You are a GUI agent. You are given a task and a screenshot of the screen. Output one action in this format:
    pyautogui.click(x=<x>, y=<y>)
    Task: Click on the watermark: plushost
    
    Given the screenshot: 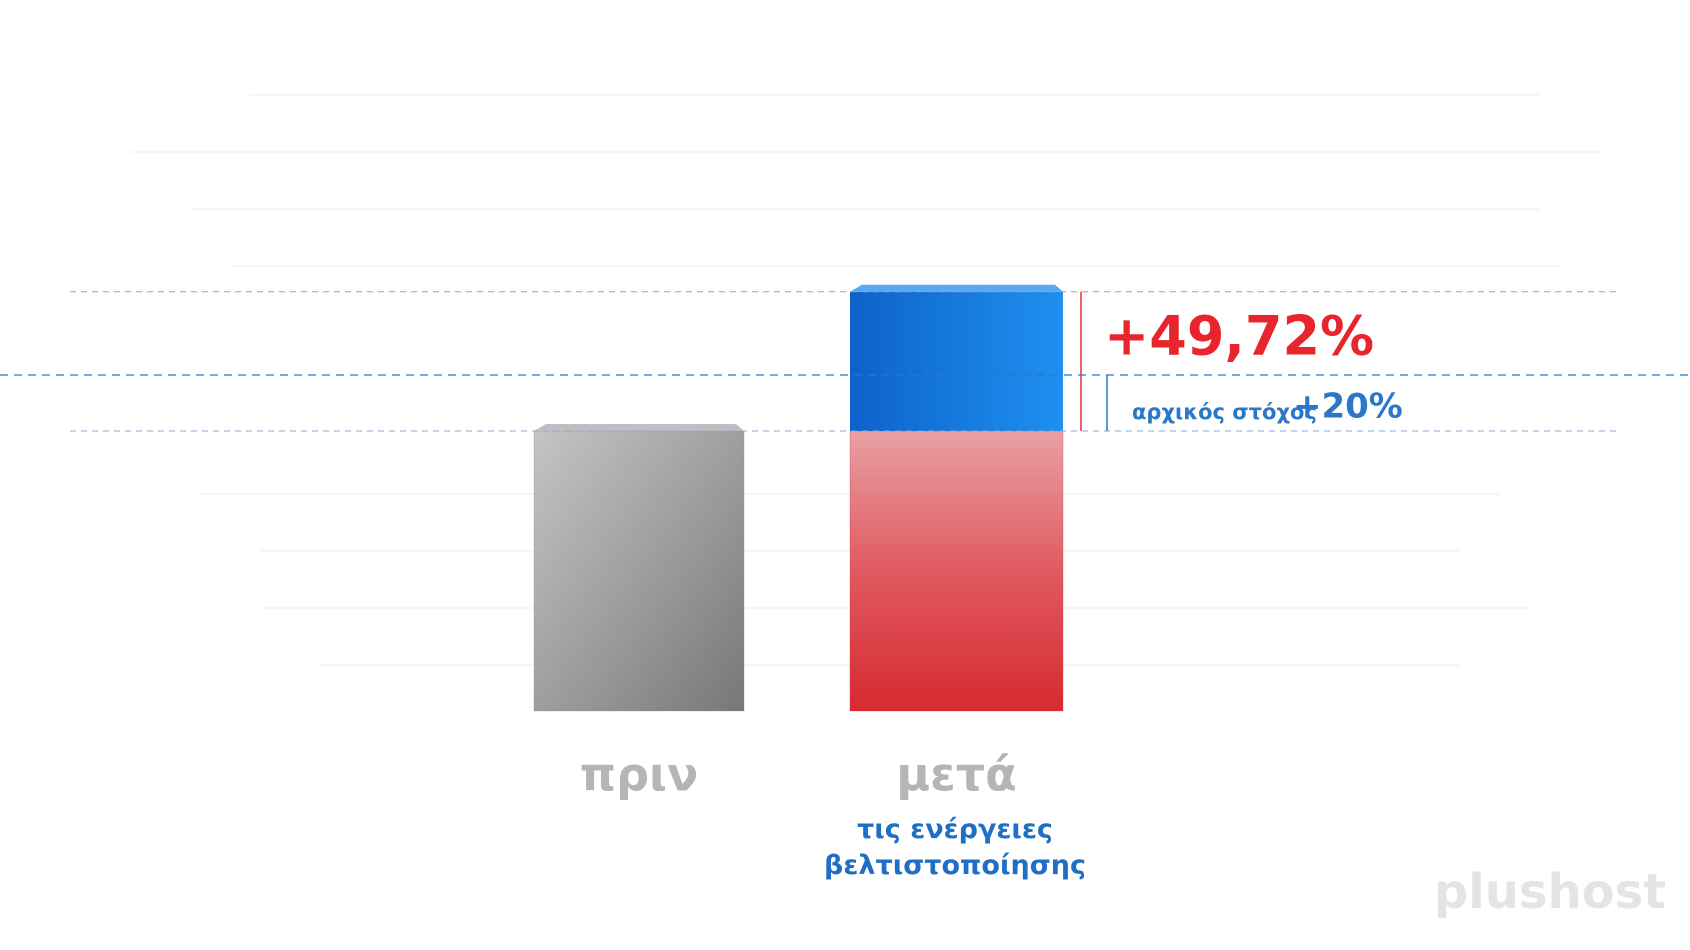 What is the action you would take?
    pyautogui.click(x=1550, y=892)
    